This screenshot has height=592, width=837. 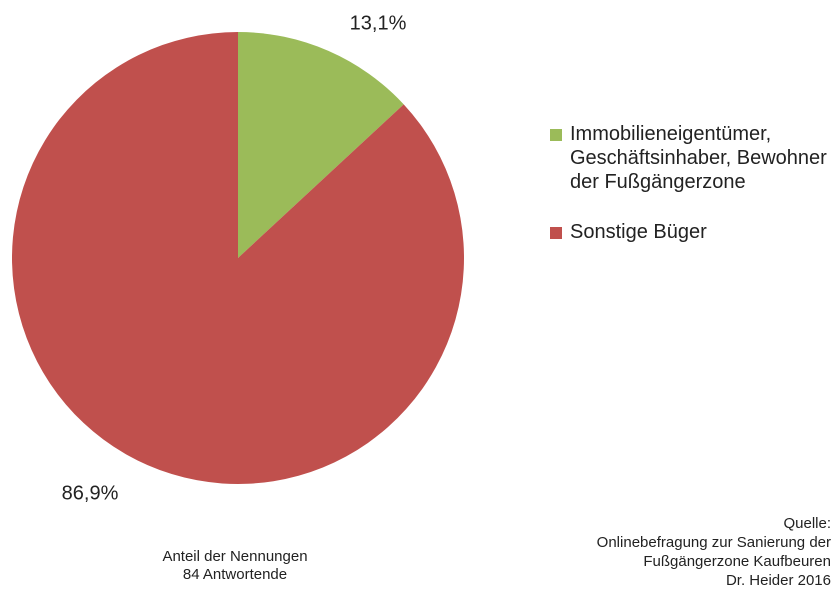 I want to click on source-line: Onlinebefragung zur Sanierung der, so click(x=713, y=542).